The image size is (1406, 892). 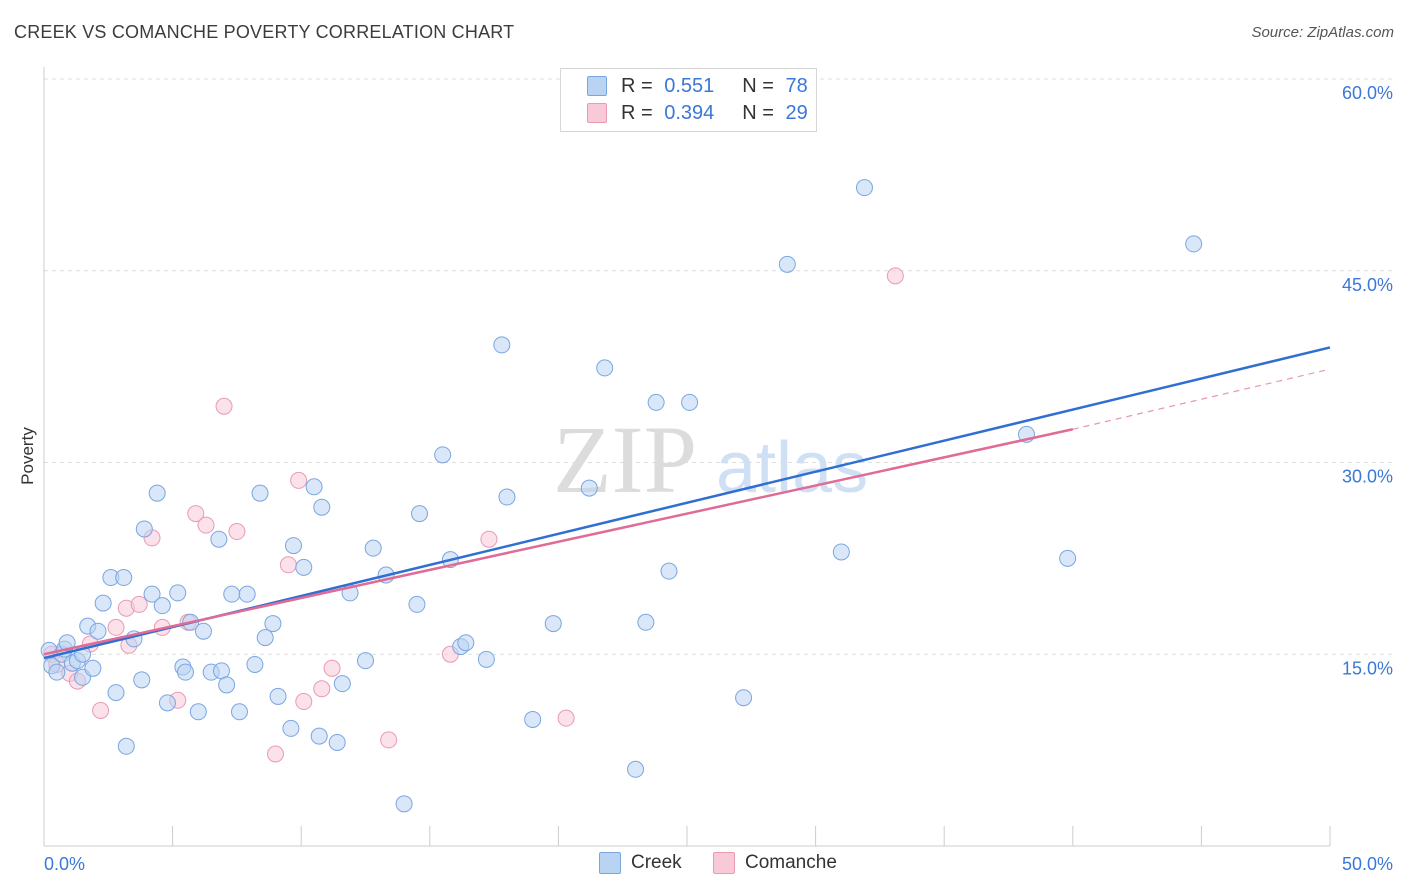 I want to click on y-axis-label: Poverty, so click(x=27, y=456).